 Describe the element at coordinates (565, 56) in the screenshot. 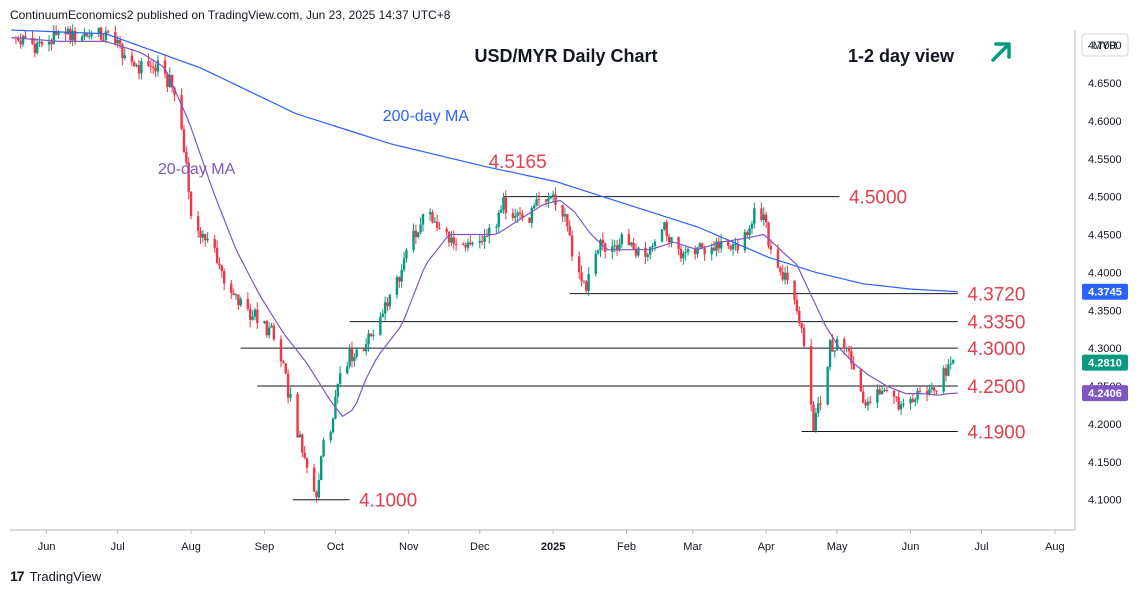

I see `chart-title: USD/MYR Daily Chart` at that location.